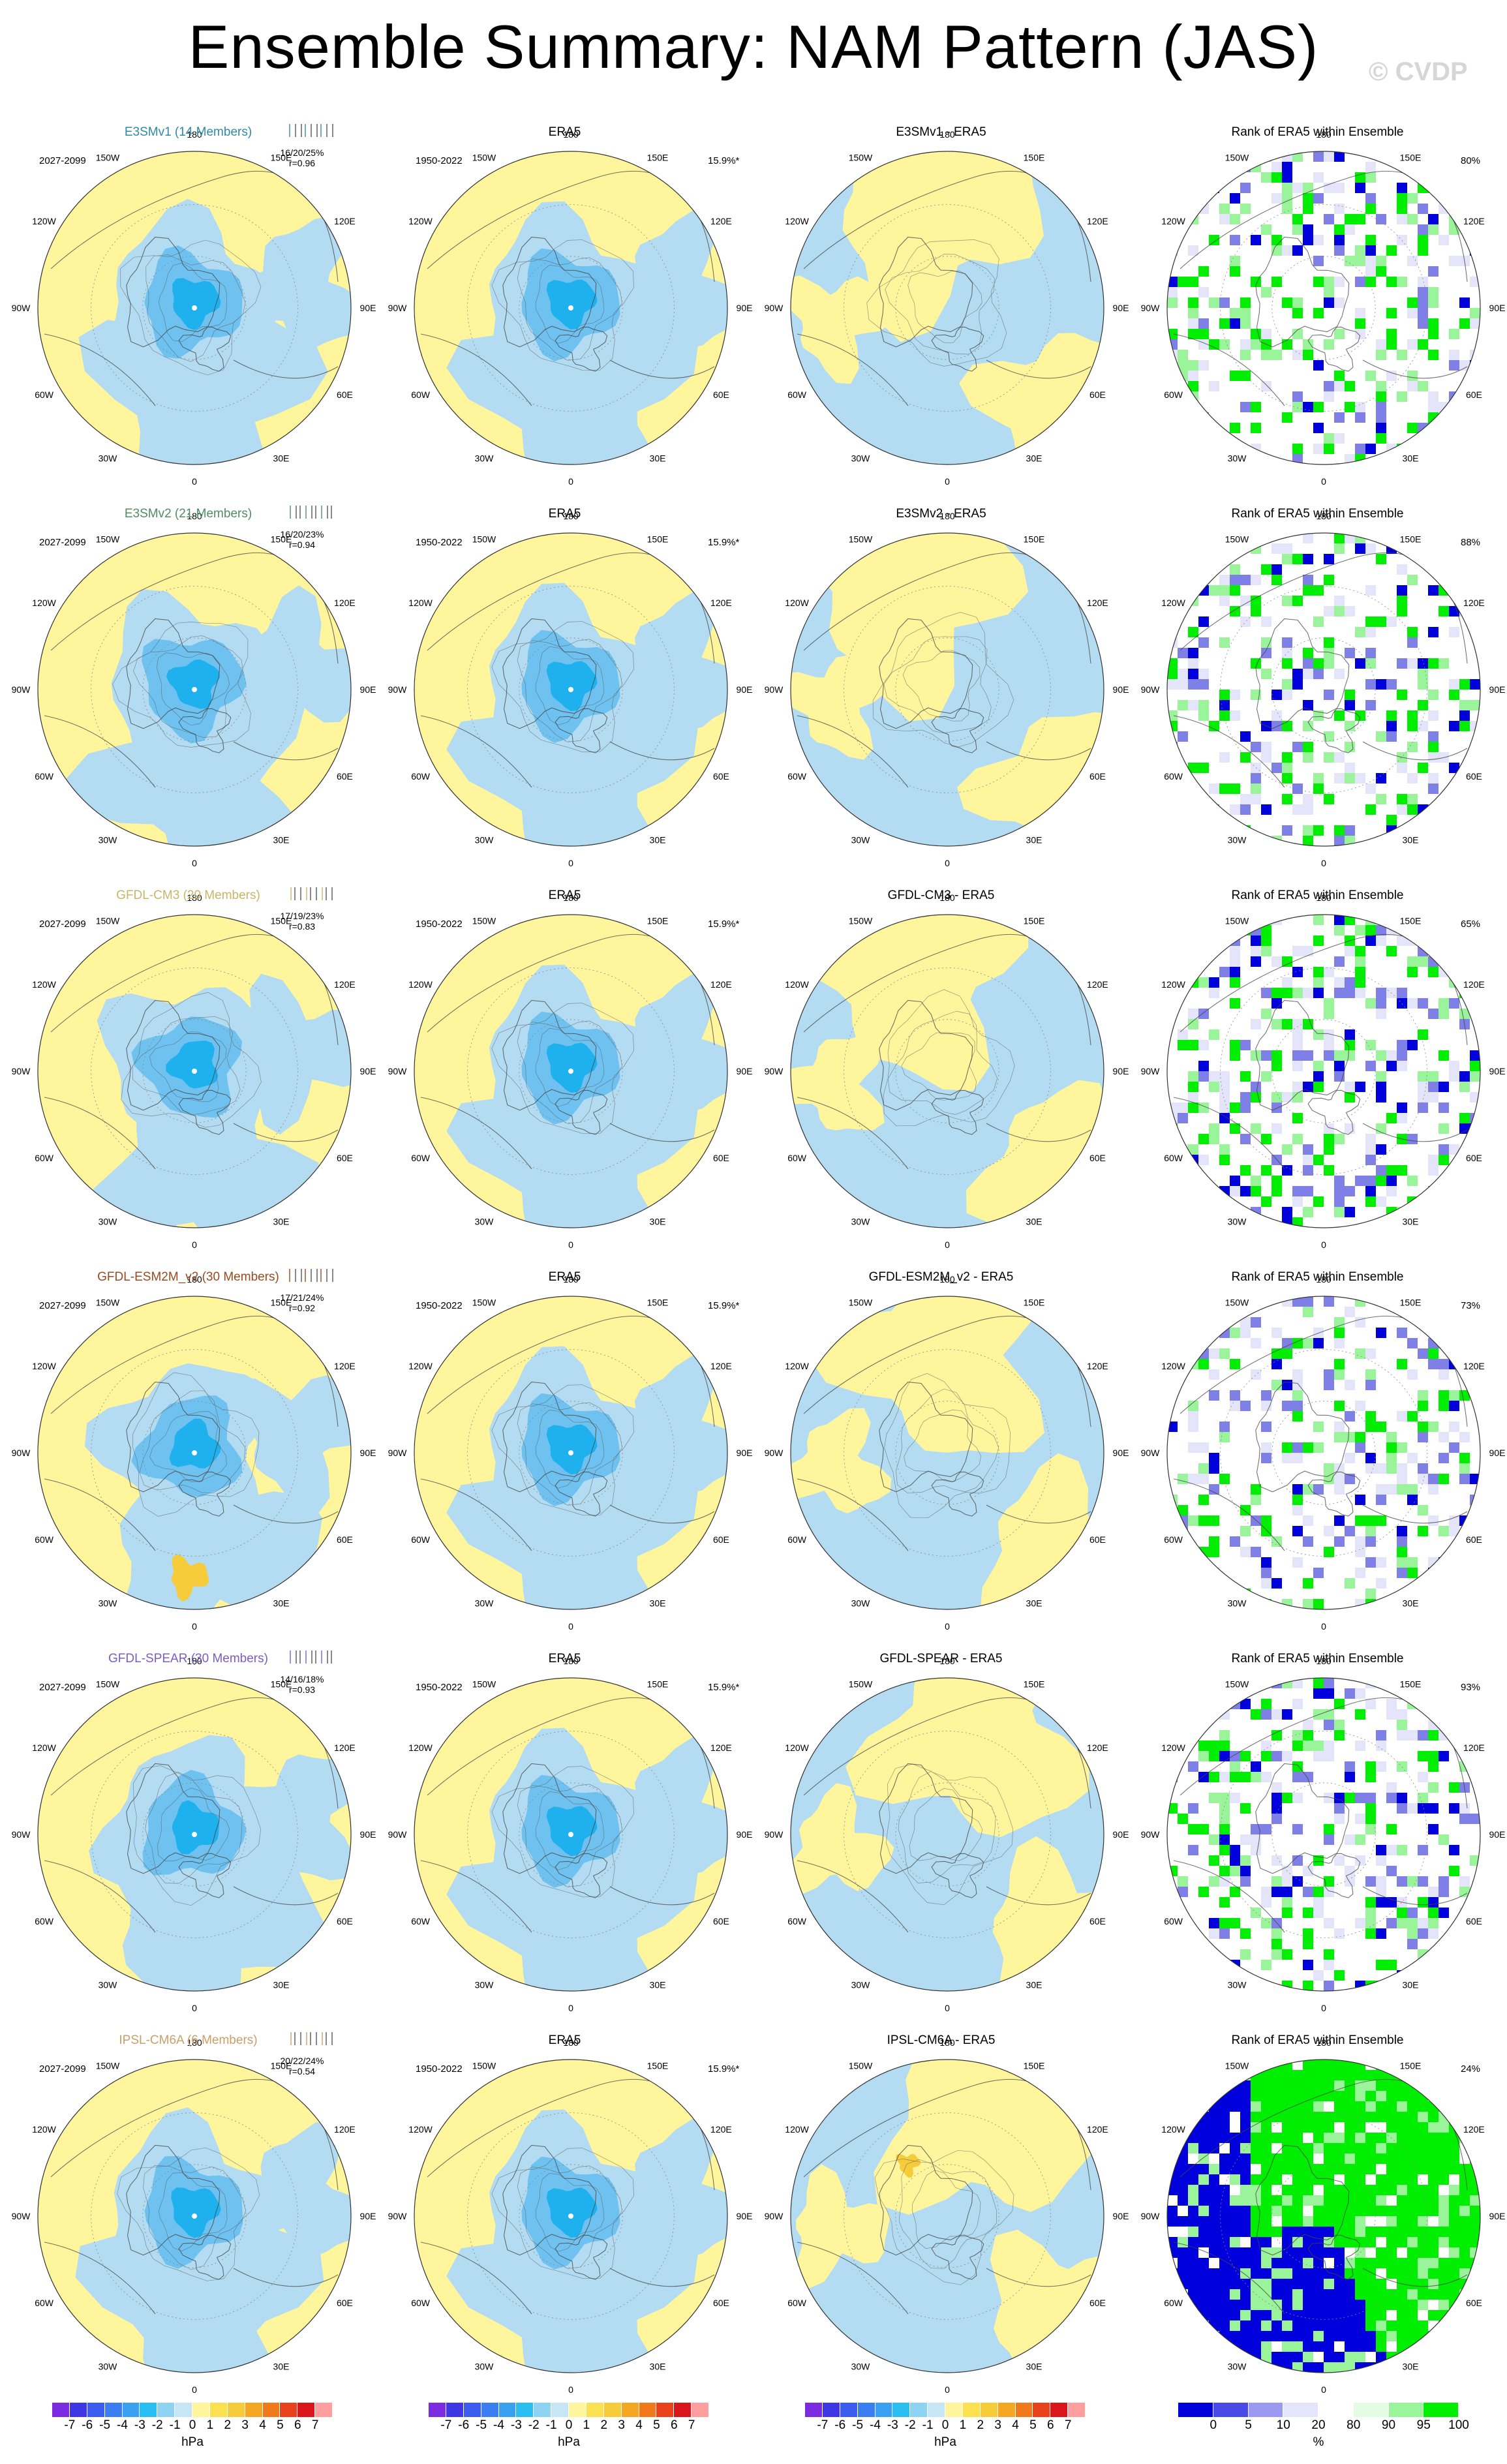 The height and width of the screenshot is (2464, 1507). I want to click on model-title: GFDL-SPEAR (30 Members), so click(188, 1658).